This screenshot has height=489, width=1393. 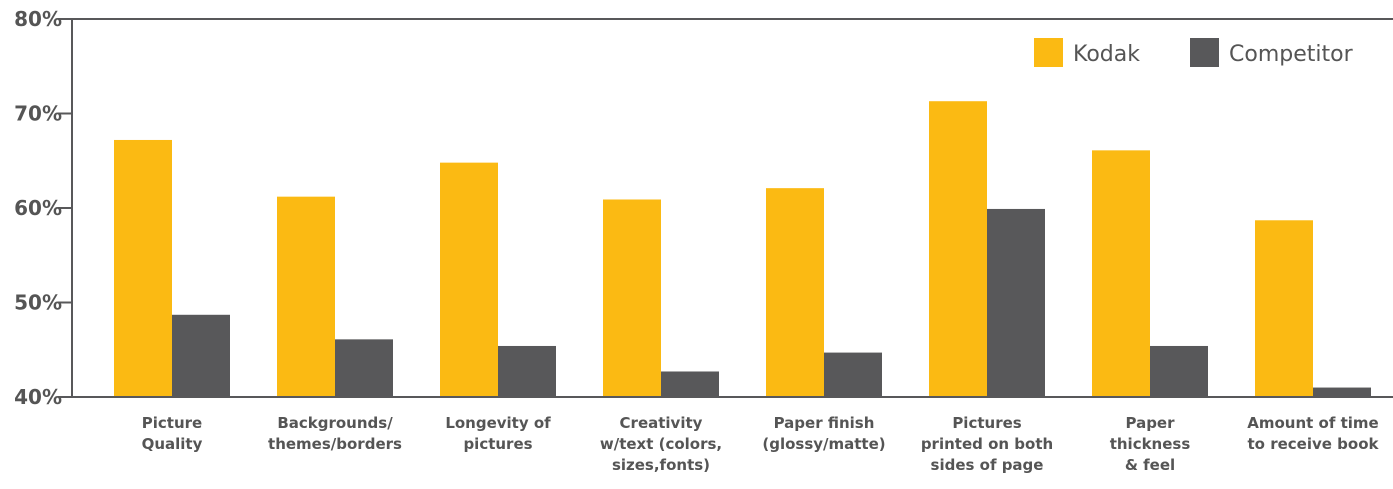 What do you see at coordinates (986, 423) in the screenshot?
I see `x-tick-label-line: Pictures` at bounding box center [986, 423].